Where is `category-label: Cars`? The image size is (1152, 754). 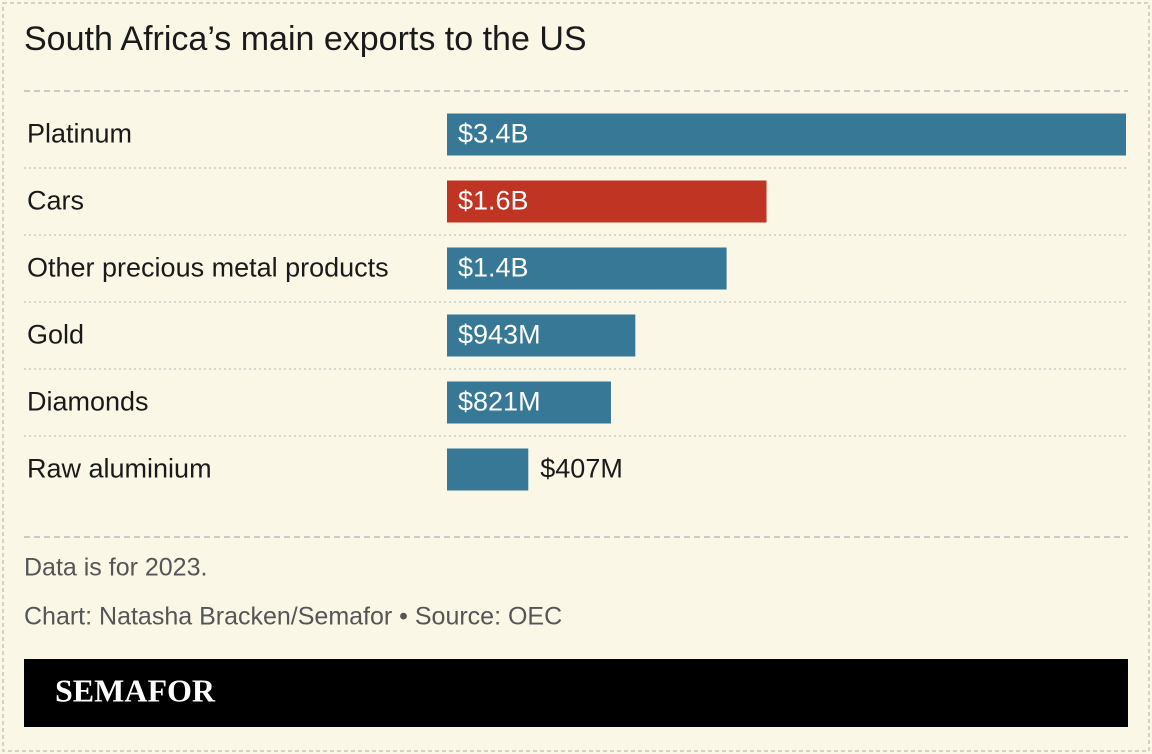
category-label: Cars is located at coordinates (55, 201).